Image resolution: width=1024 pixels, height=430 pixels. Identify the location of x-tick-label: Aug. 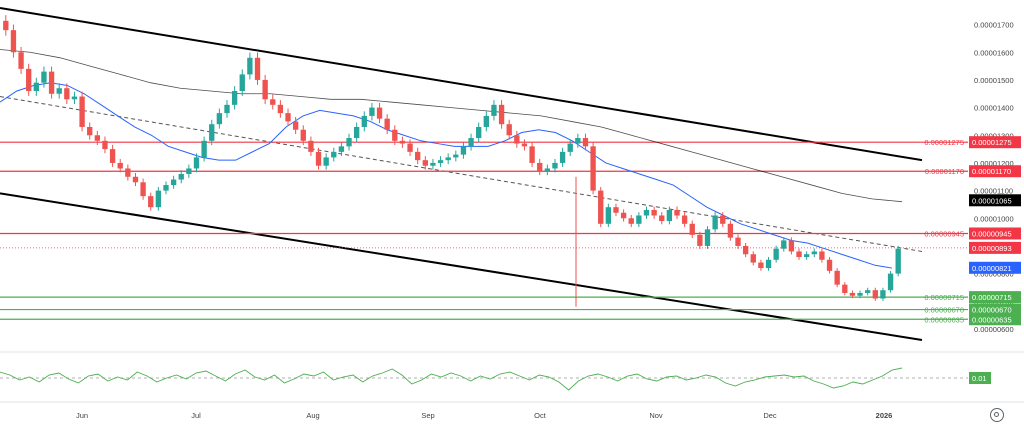
(312, 415).